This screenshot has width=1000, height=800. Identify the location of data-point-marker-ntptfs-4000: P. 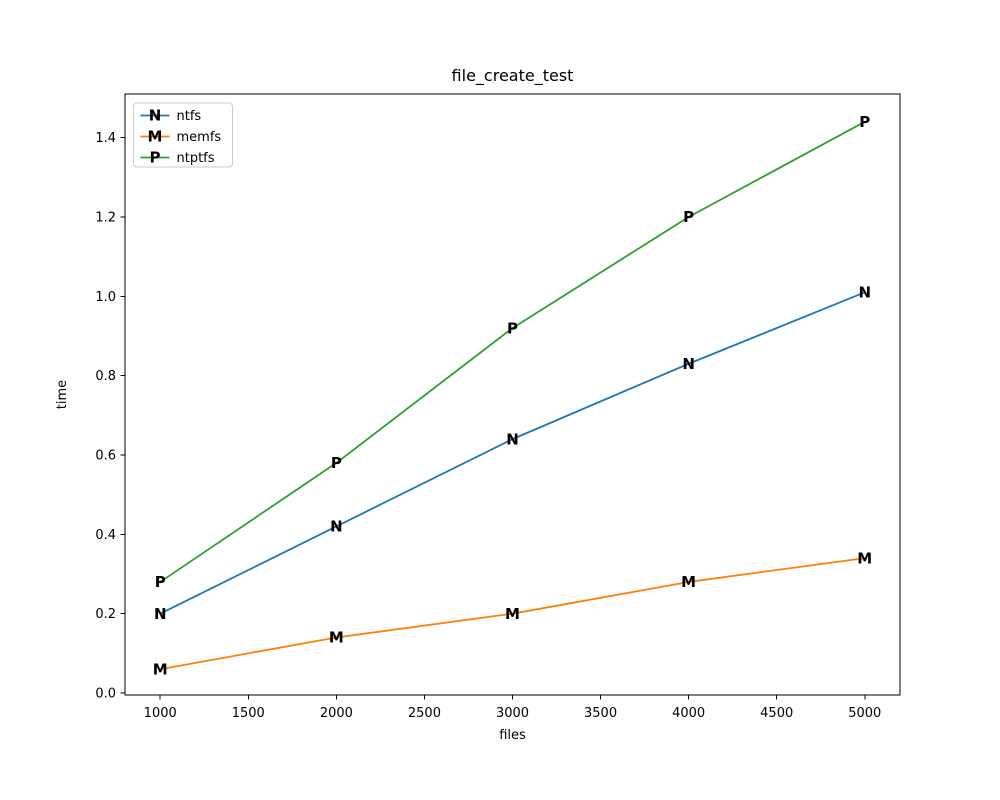
(688, 217).